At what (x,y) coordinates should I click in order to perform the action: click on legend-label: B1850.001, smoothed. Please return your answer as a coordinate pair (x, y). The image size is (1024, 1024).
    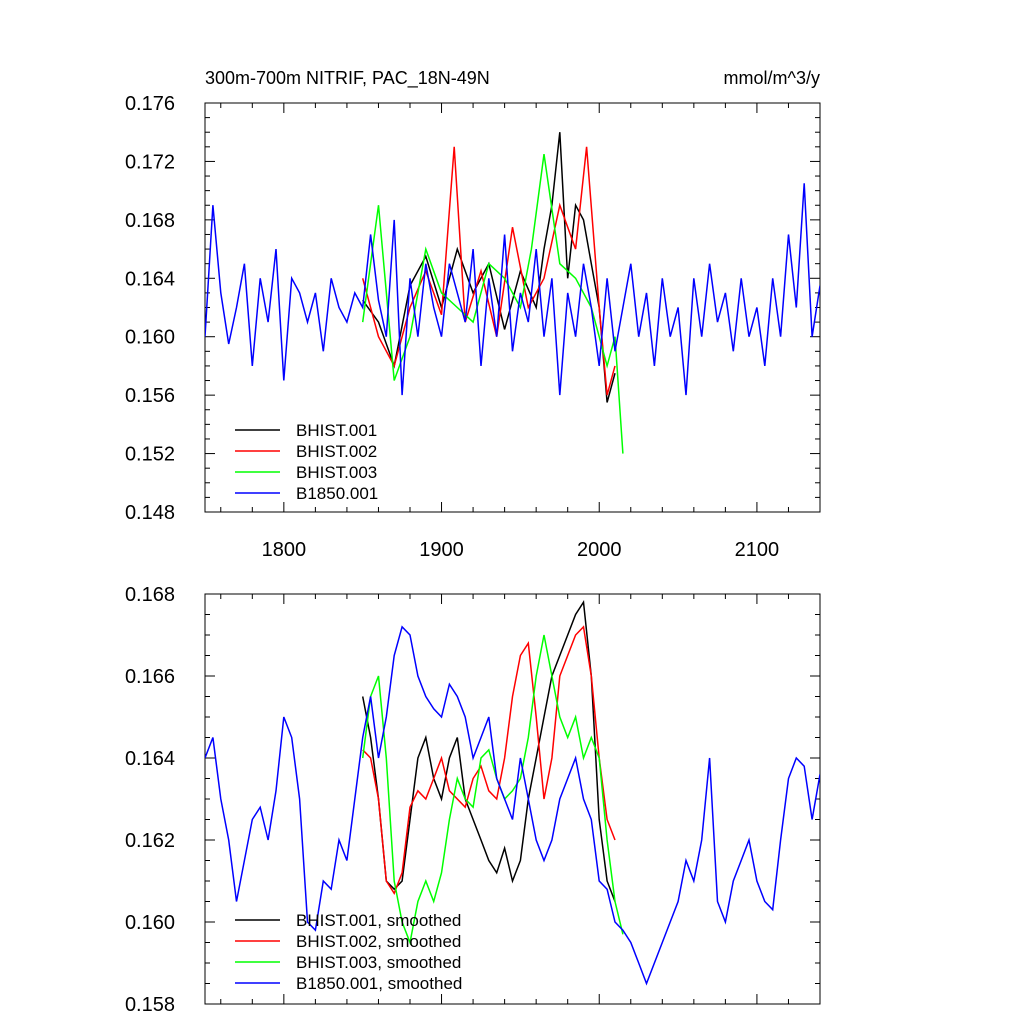
    Looking at the image, I should click on (379, 983).